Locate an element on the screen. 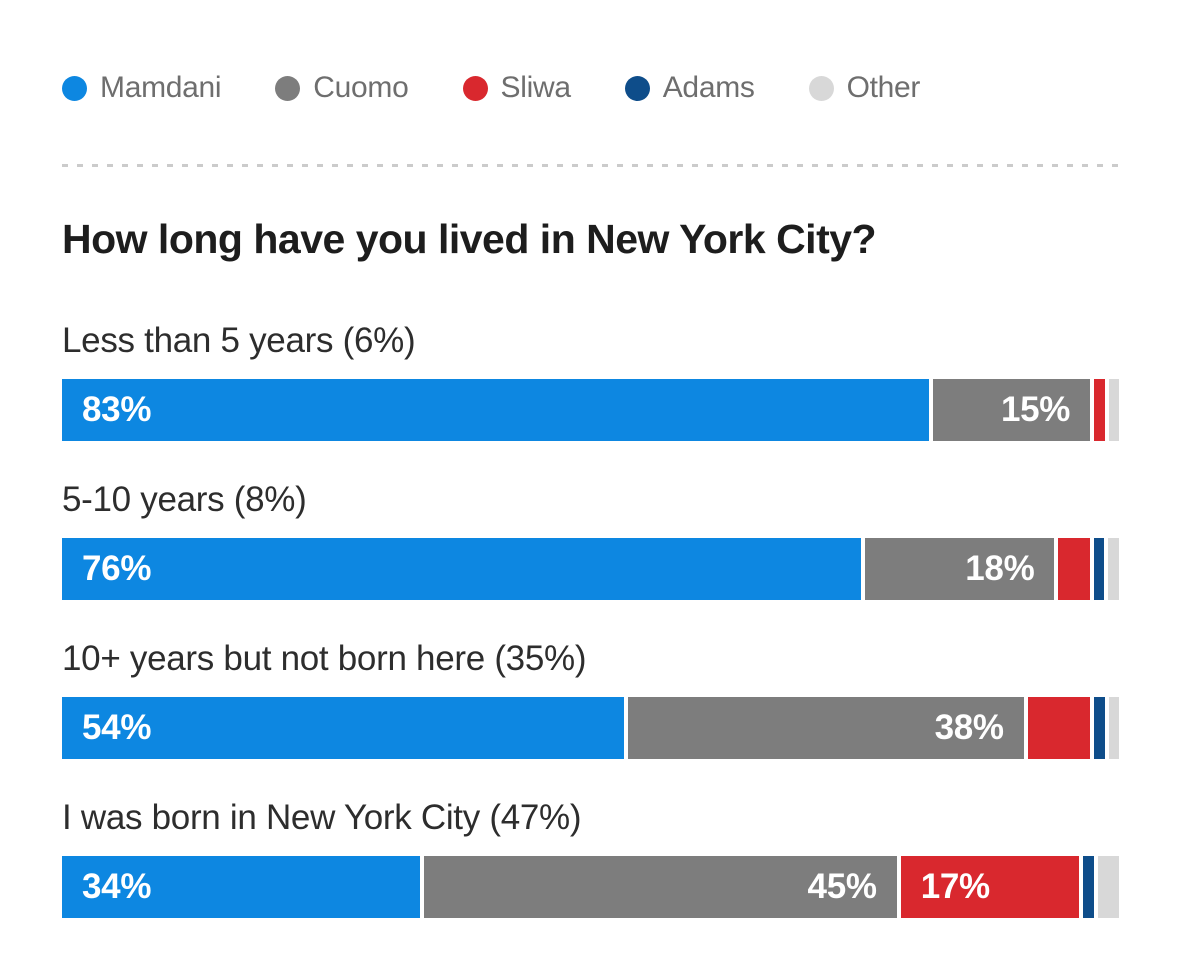 Image resolution: width=1179 pixels, height=968 pixels. chart-row: 5-10 years (8%) 76% 18% is located at coordinates (590, 539).